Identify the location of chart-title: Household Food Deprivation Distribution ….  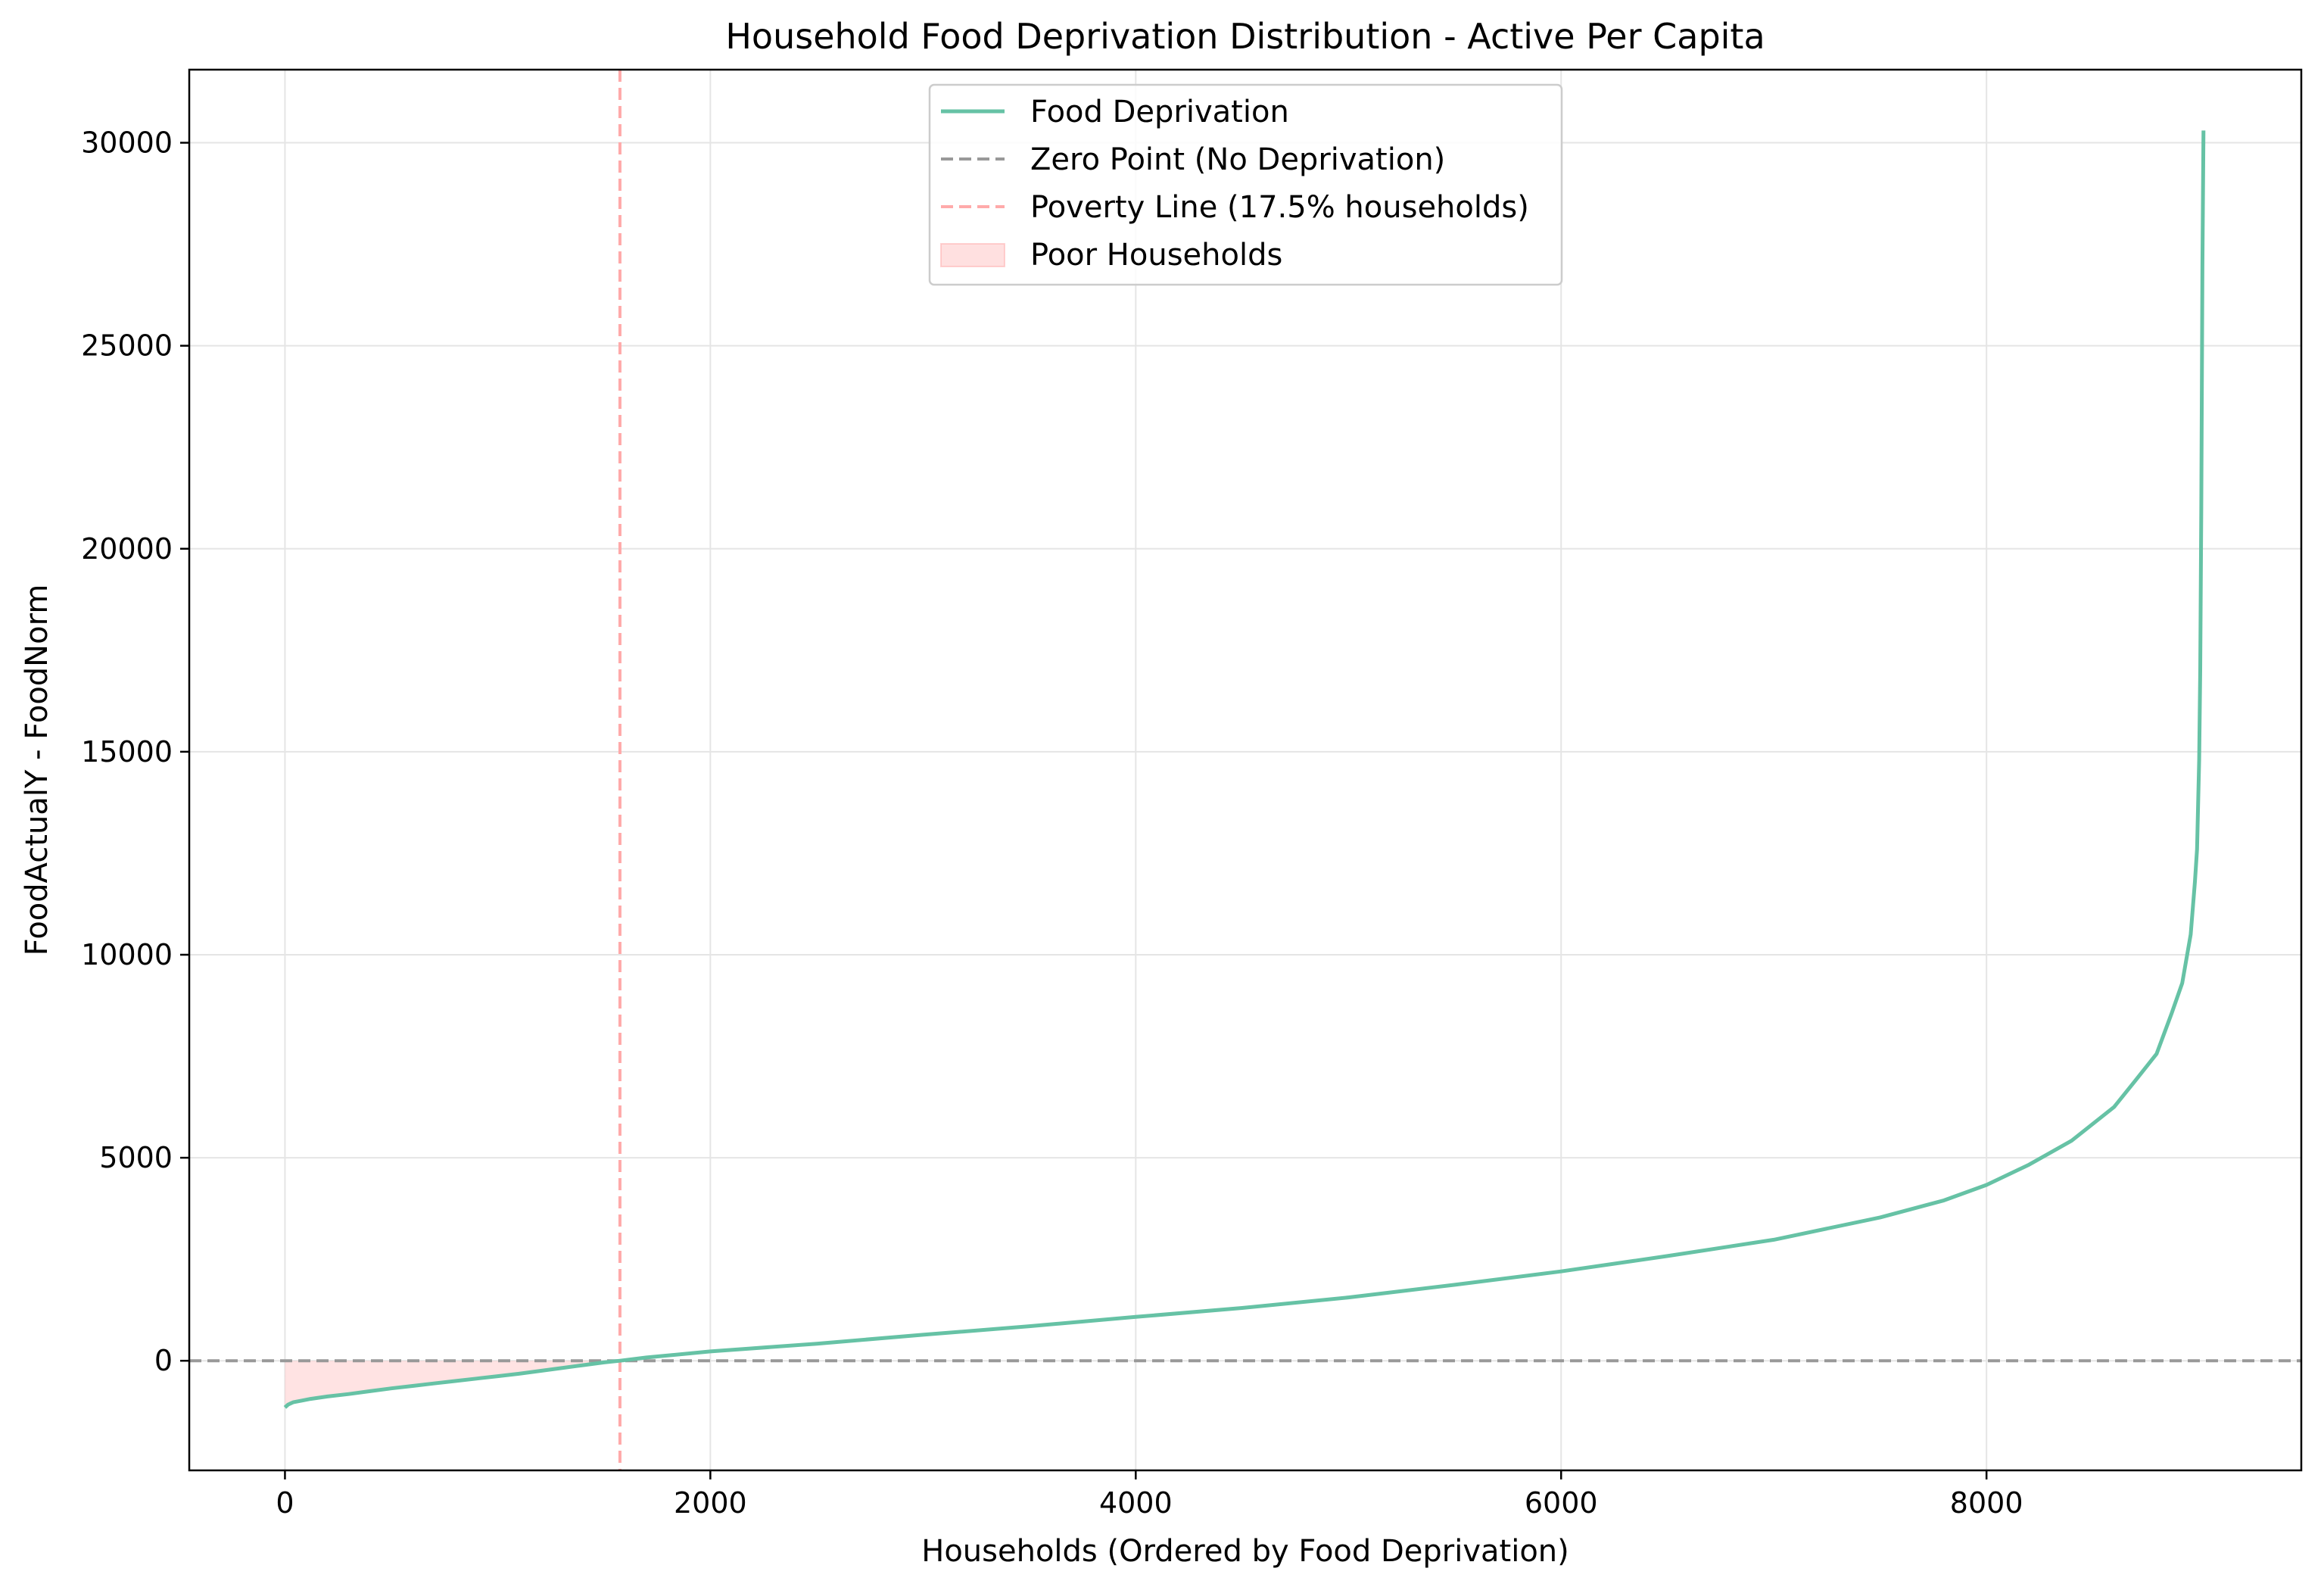
(1245, 36).